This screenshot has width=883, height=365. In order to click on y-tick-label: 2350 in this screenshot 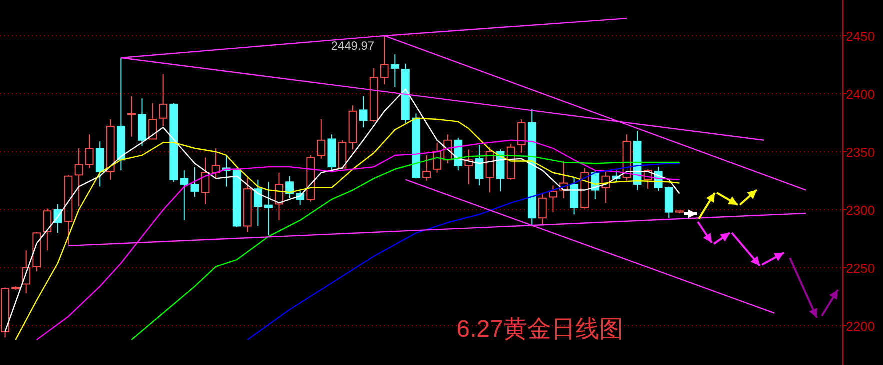, I will do `click(860, 152)`.